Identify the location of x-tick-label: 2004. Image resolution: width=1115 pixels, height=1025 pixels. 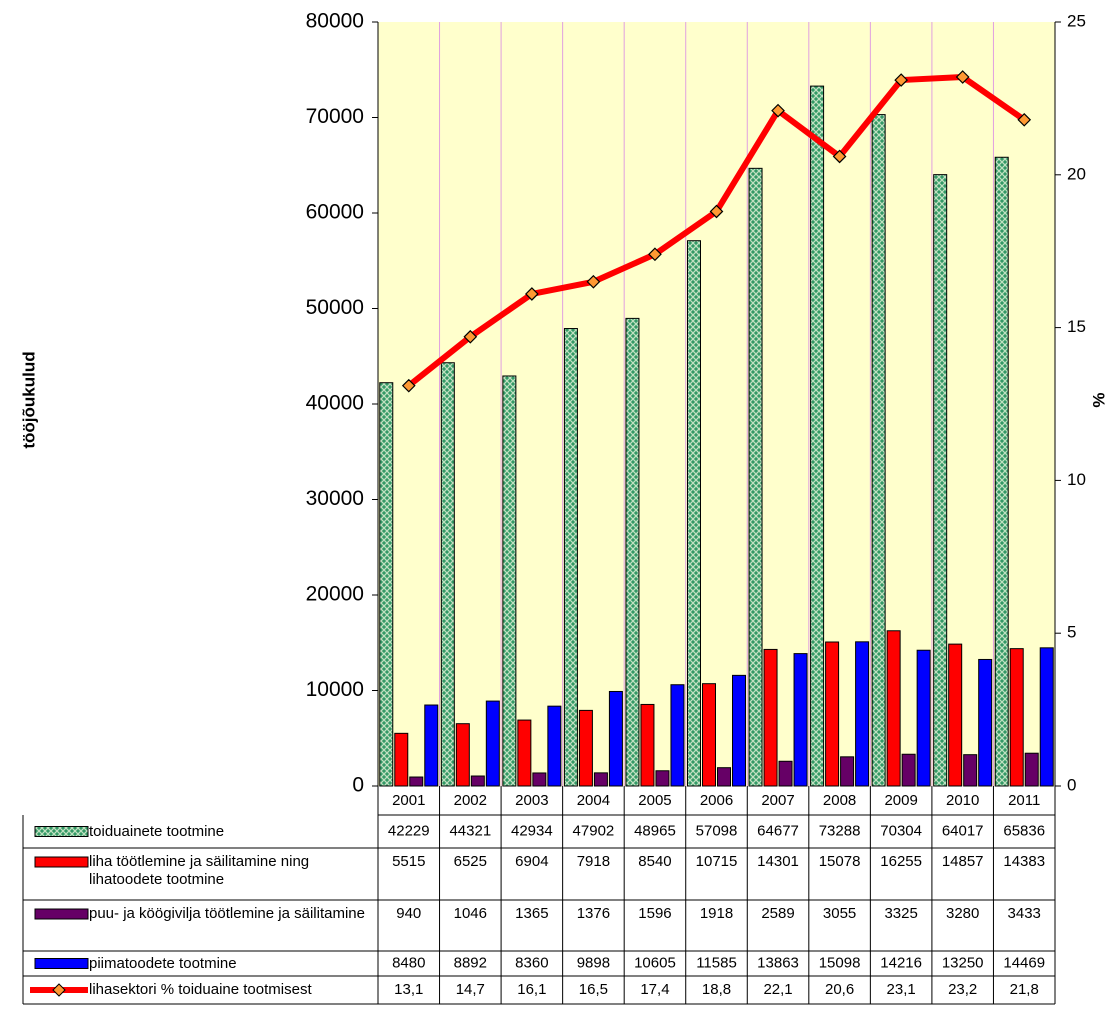
(593, 800).